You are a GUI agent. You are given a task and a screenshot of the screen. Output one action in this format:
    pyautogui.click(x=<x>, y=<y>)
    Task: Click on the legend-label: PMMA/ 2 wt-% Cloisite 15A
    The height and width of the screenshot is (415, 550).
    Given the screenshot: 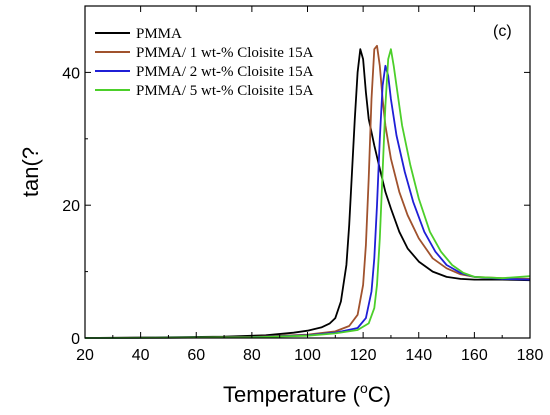 What is the action you would take?
    pyautogui.click(x=225, y=72)
    